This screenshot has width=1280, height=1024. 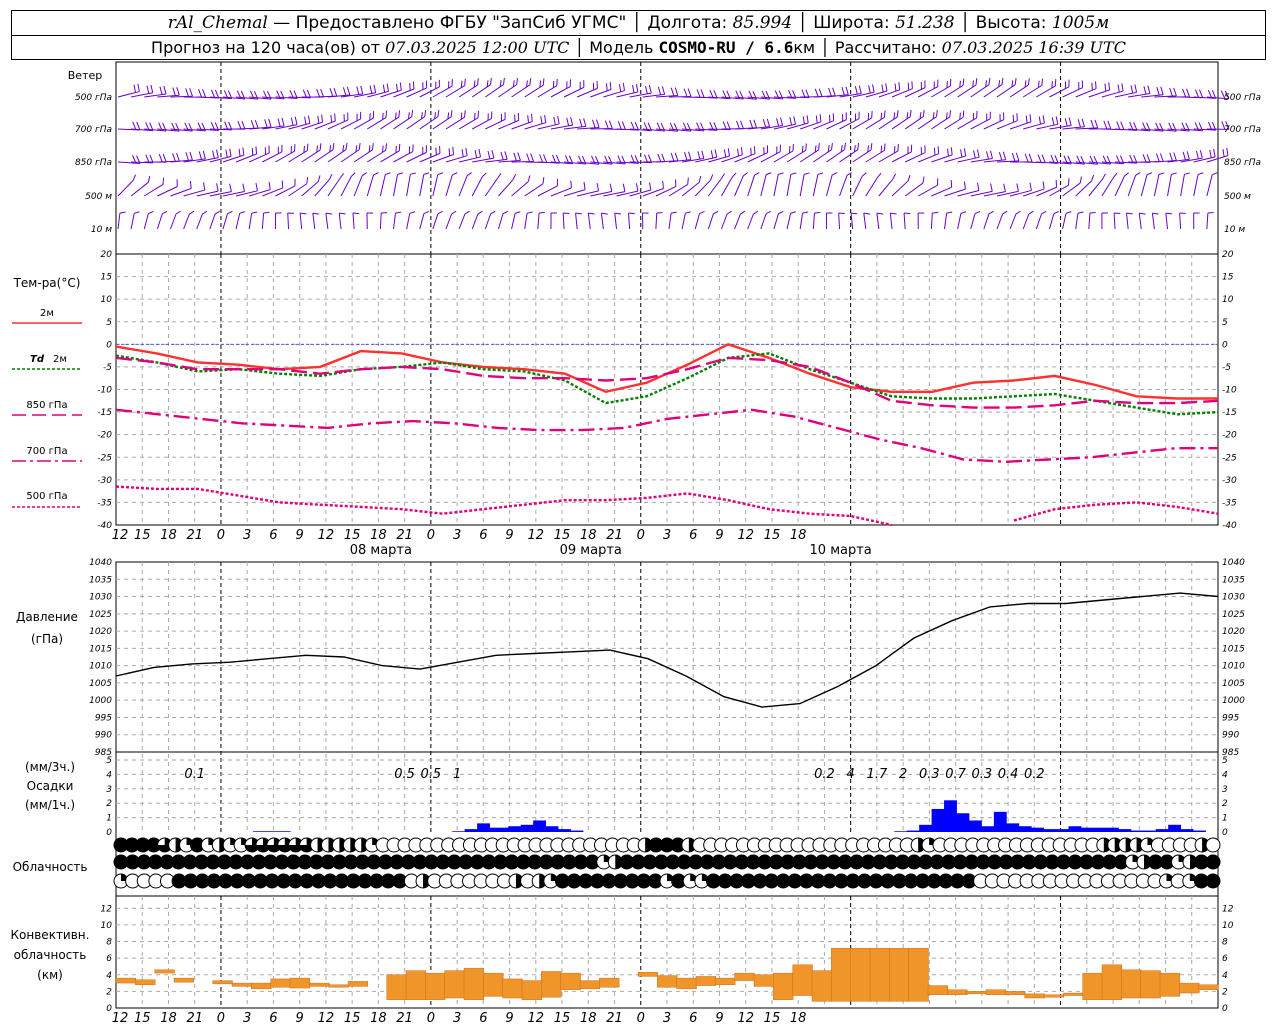 I want to click on cloud-symbol, so click(x=1213, y=845).